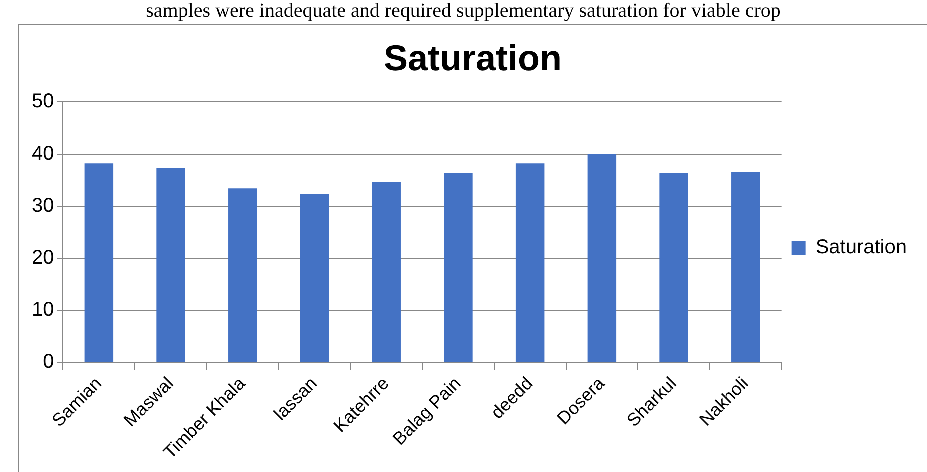  What do you see at coordinates (43, 153) in the screenshot?
I see `y-tick-label: 40` at bounding box center [43, 153].